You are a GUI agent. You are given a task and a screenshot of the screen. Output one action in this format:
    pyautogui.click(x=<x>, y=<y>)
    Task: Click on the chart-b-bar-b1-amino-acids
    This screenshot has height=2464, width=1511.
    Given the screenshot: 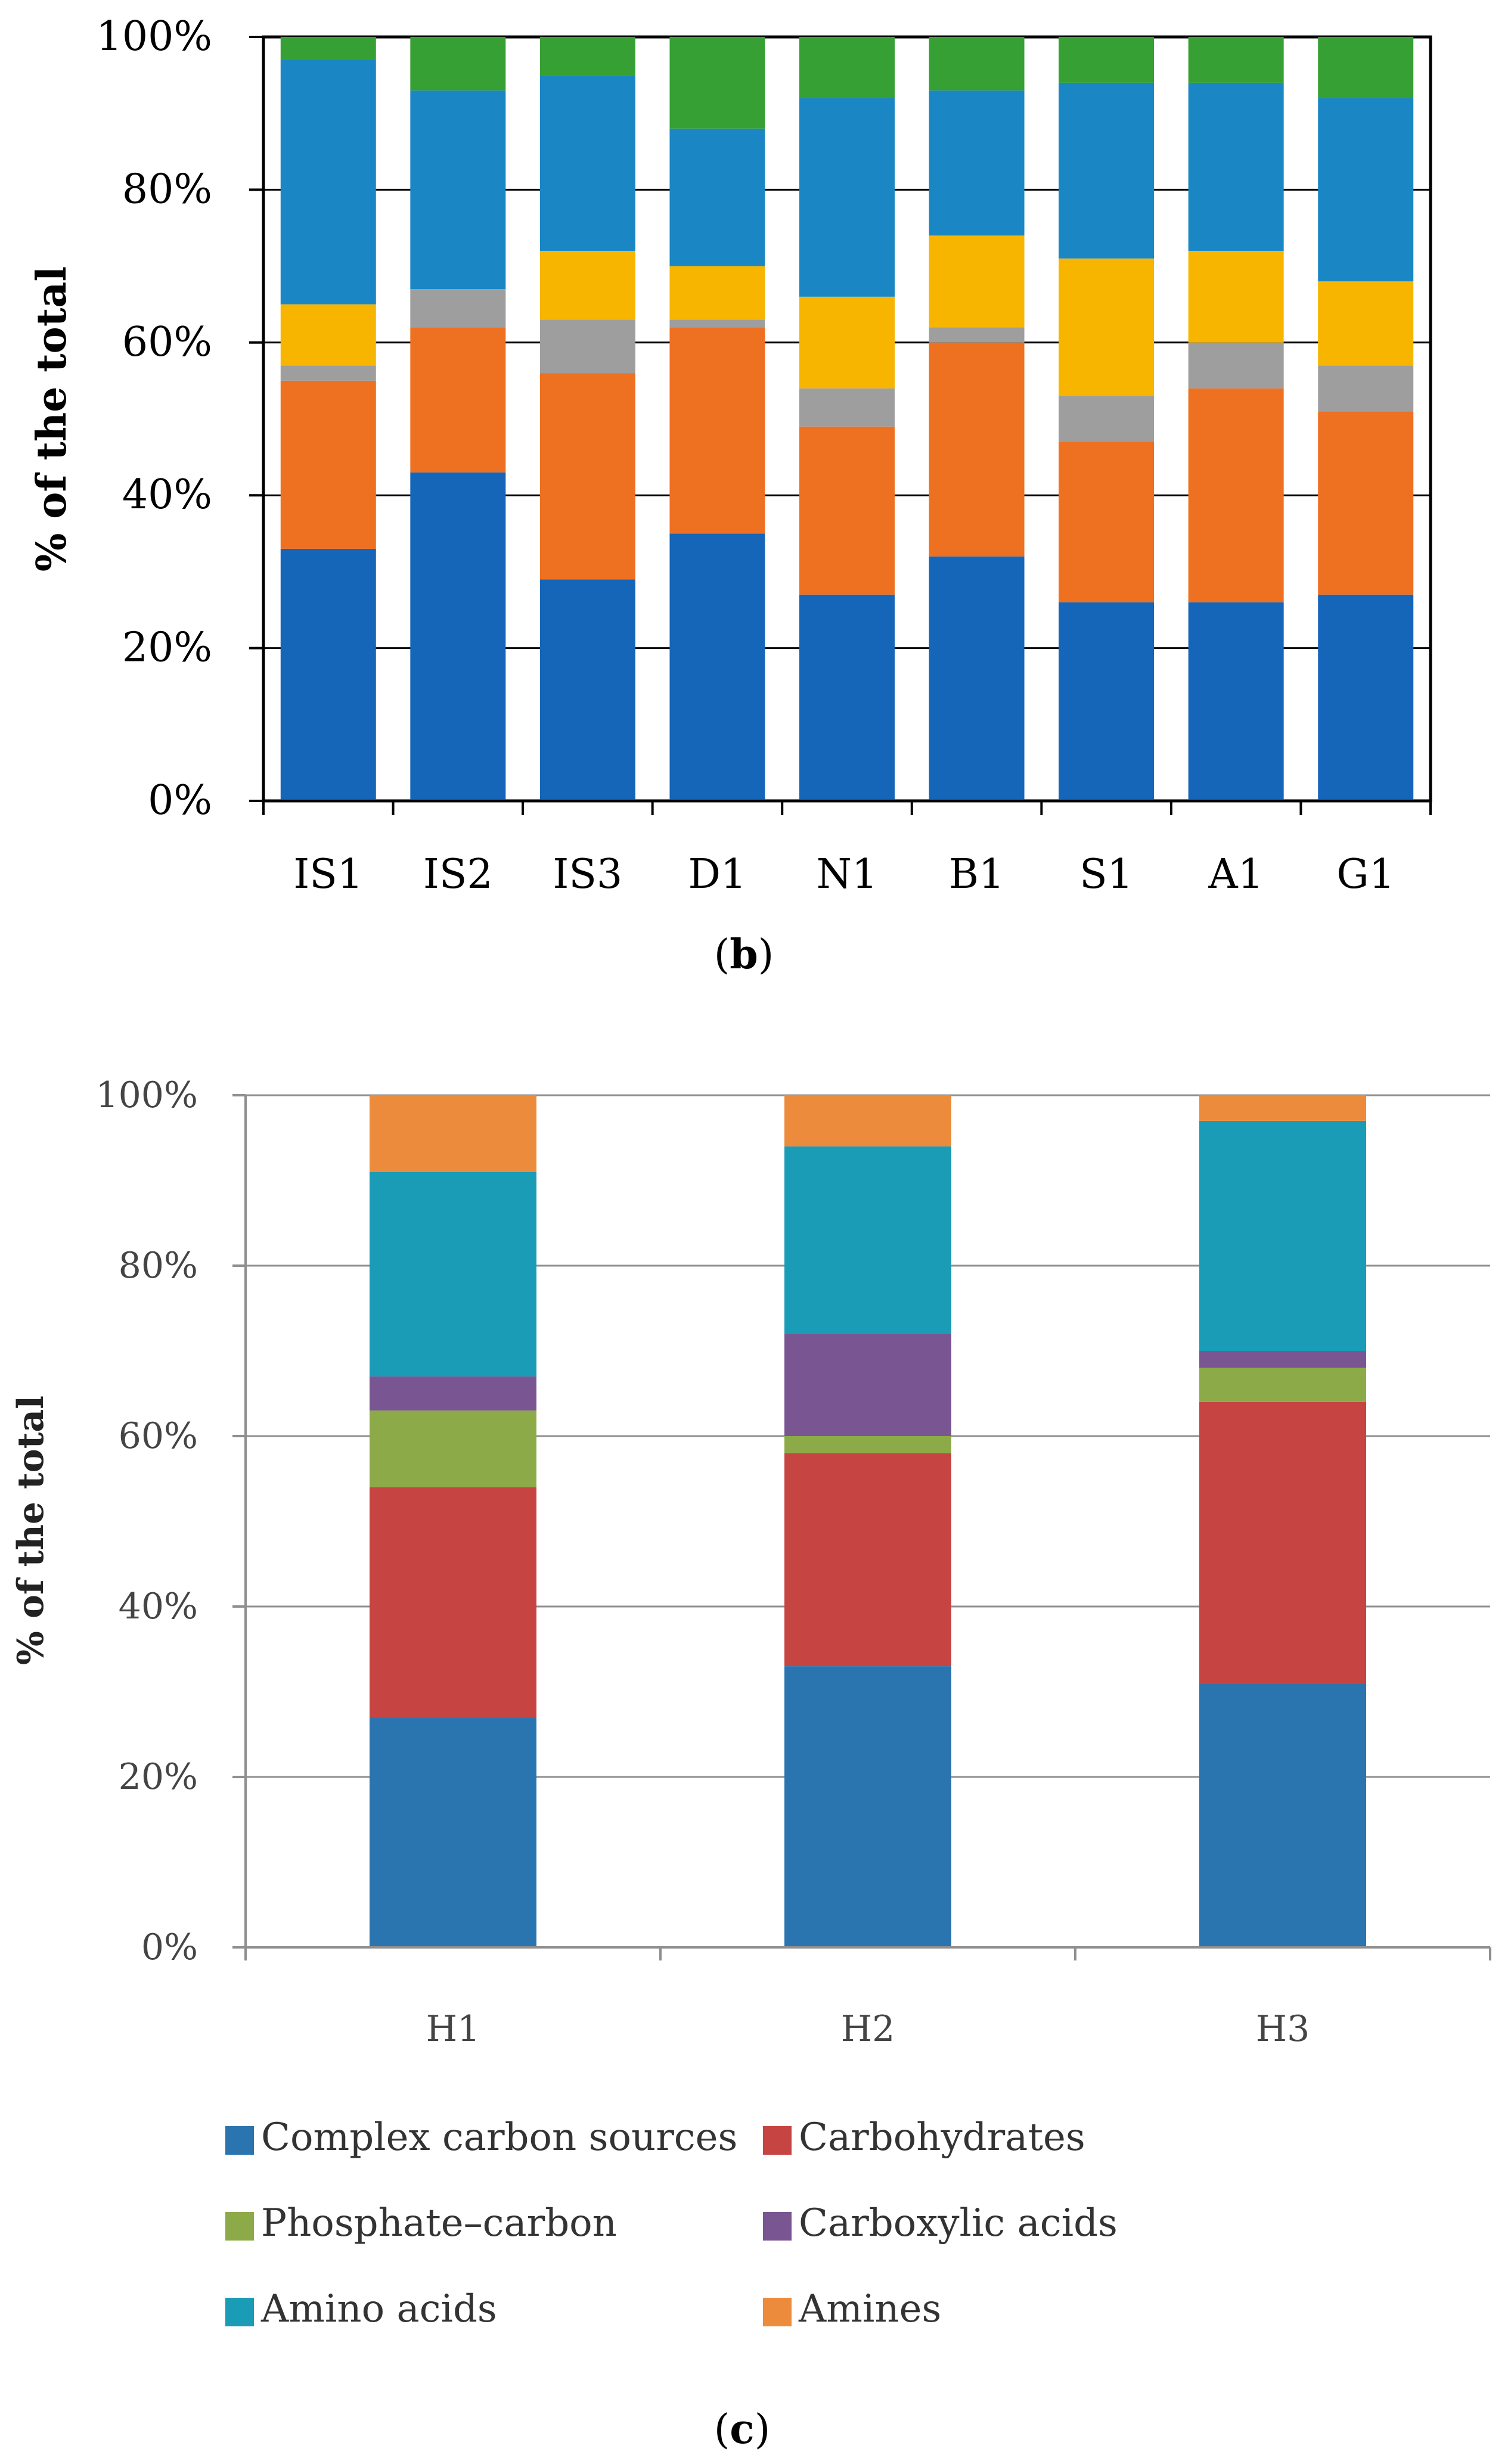 What is the action you would take?
    pyautogui.click(x=977, y=163)
    